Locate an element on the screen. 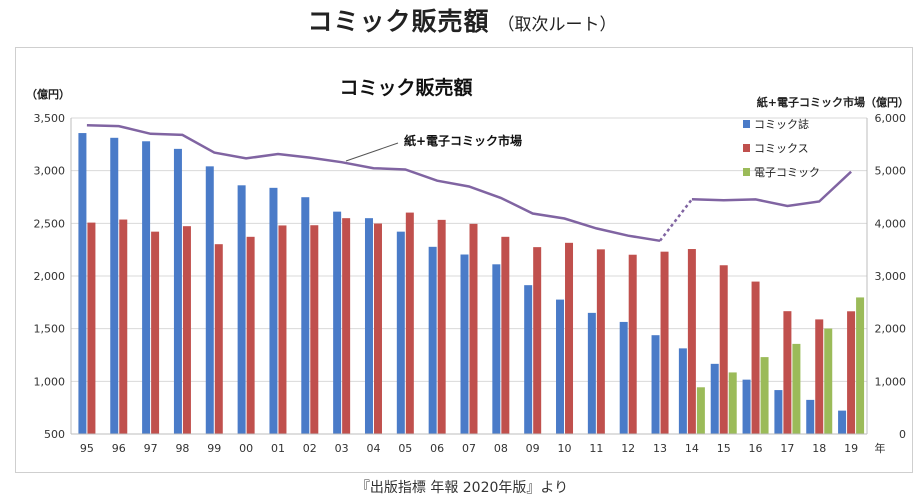 This screenshot has width=924, height=498. line-paper-plus-digital is located at coordinates (771, 189).